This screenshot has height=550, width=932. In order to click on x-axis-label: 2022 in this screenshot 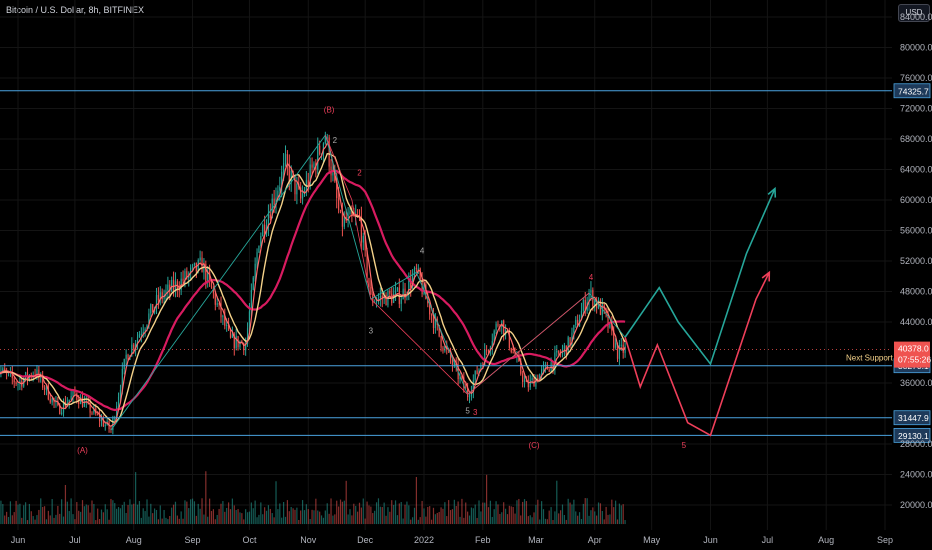, I will do `click(424, 540)`.